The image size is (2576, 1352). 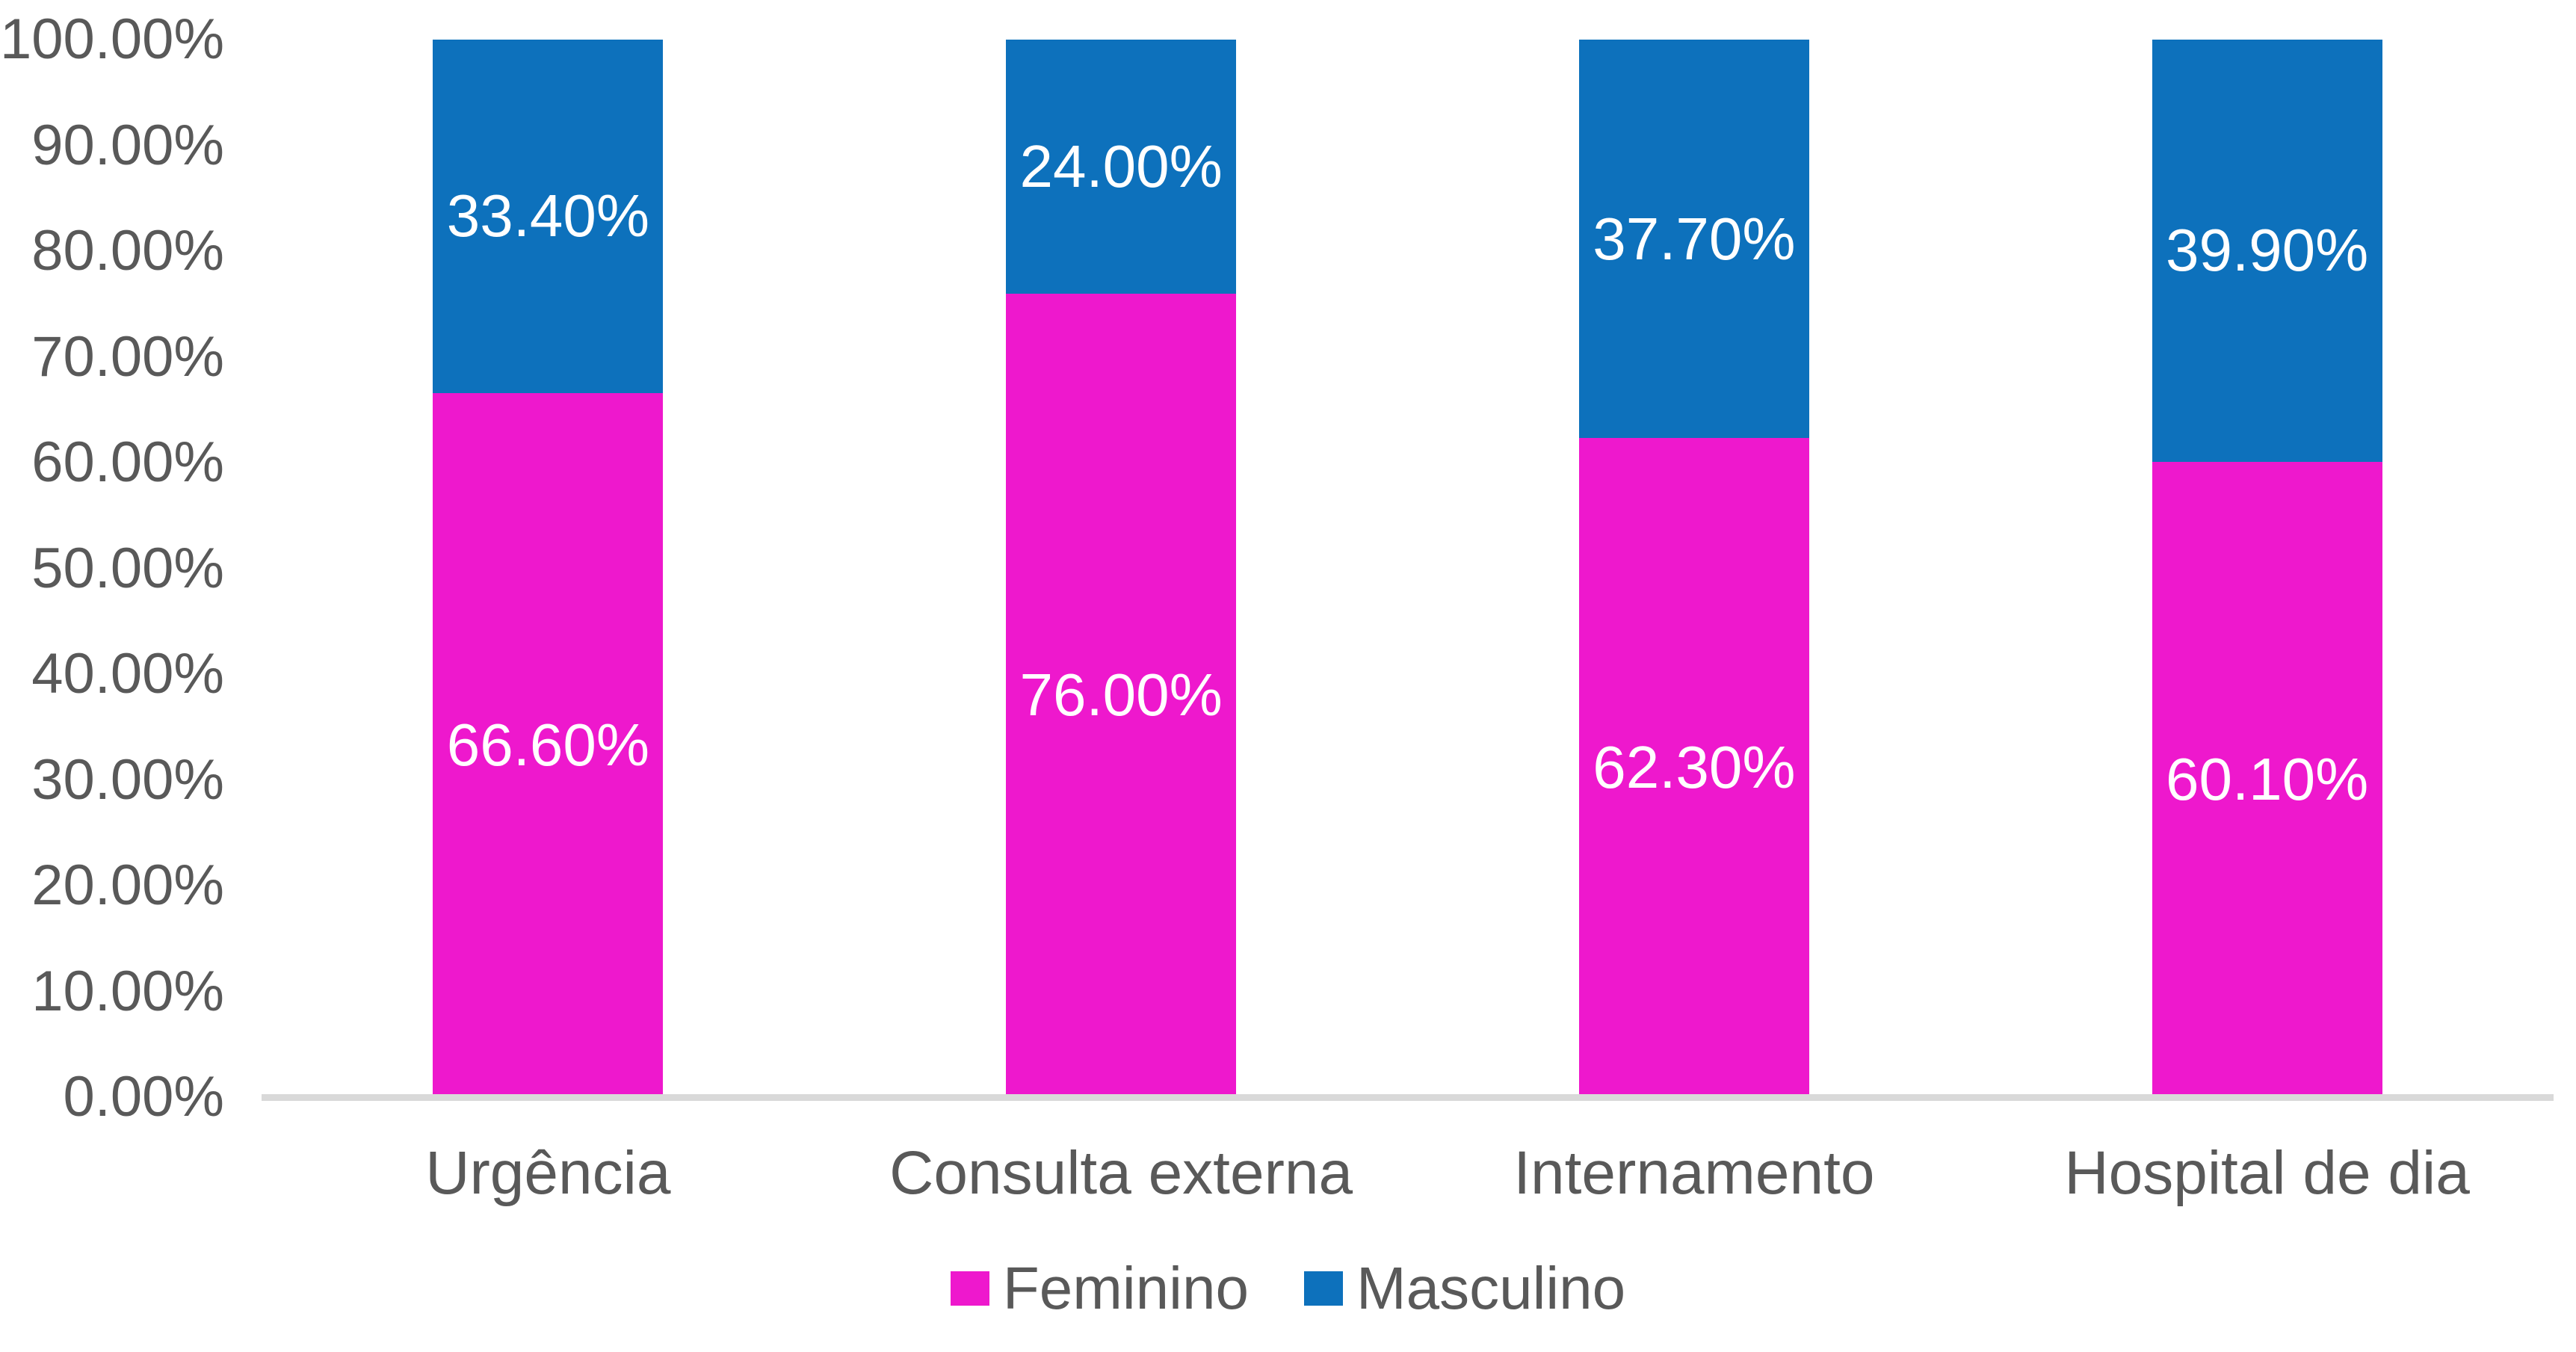 I want to click on data-label: 62.30%, so click(x=1694, y=767).